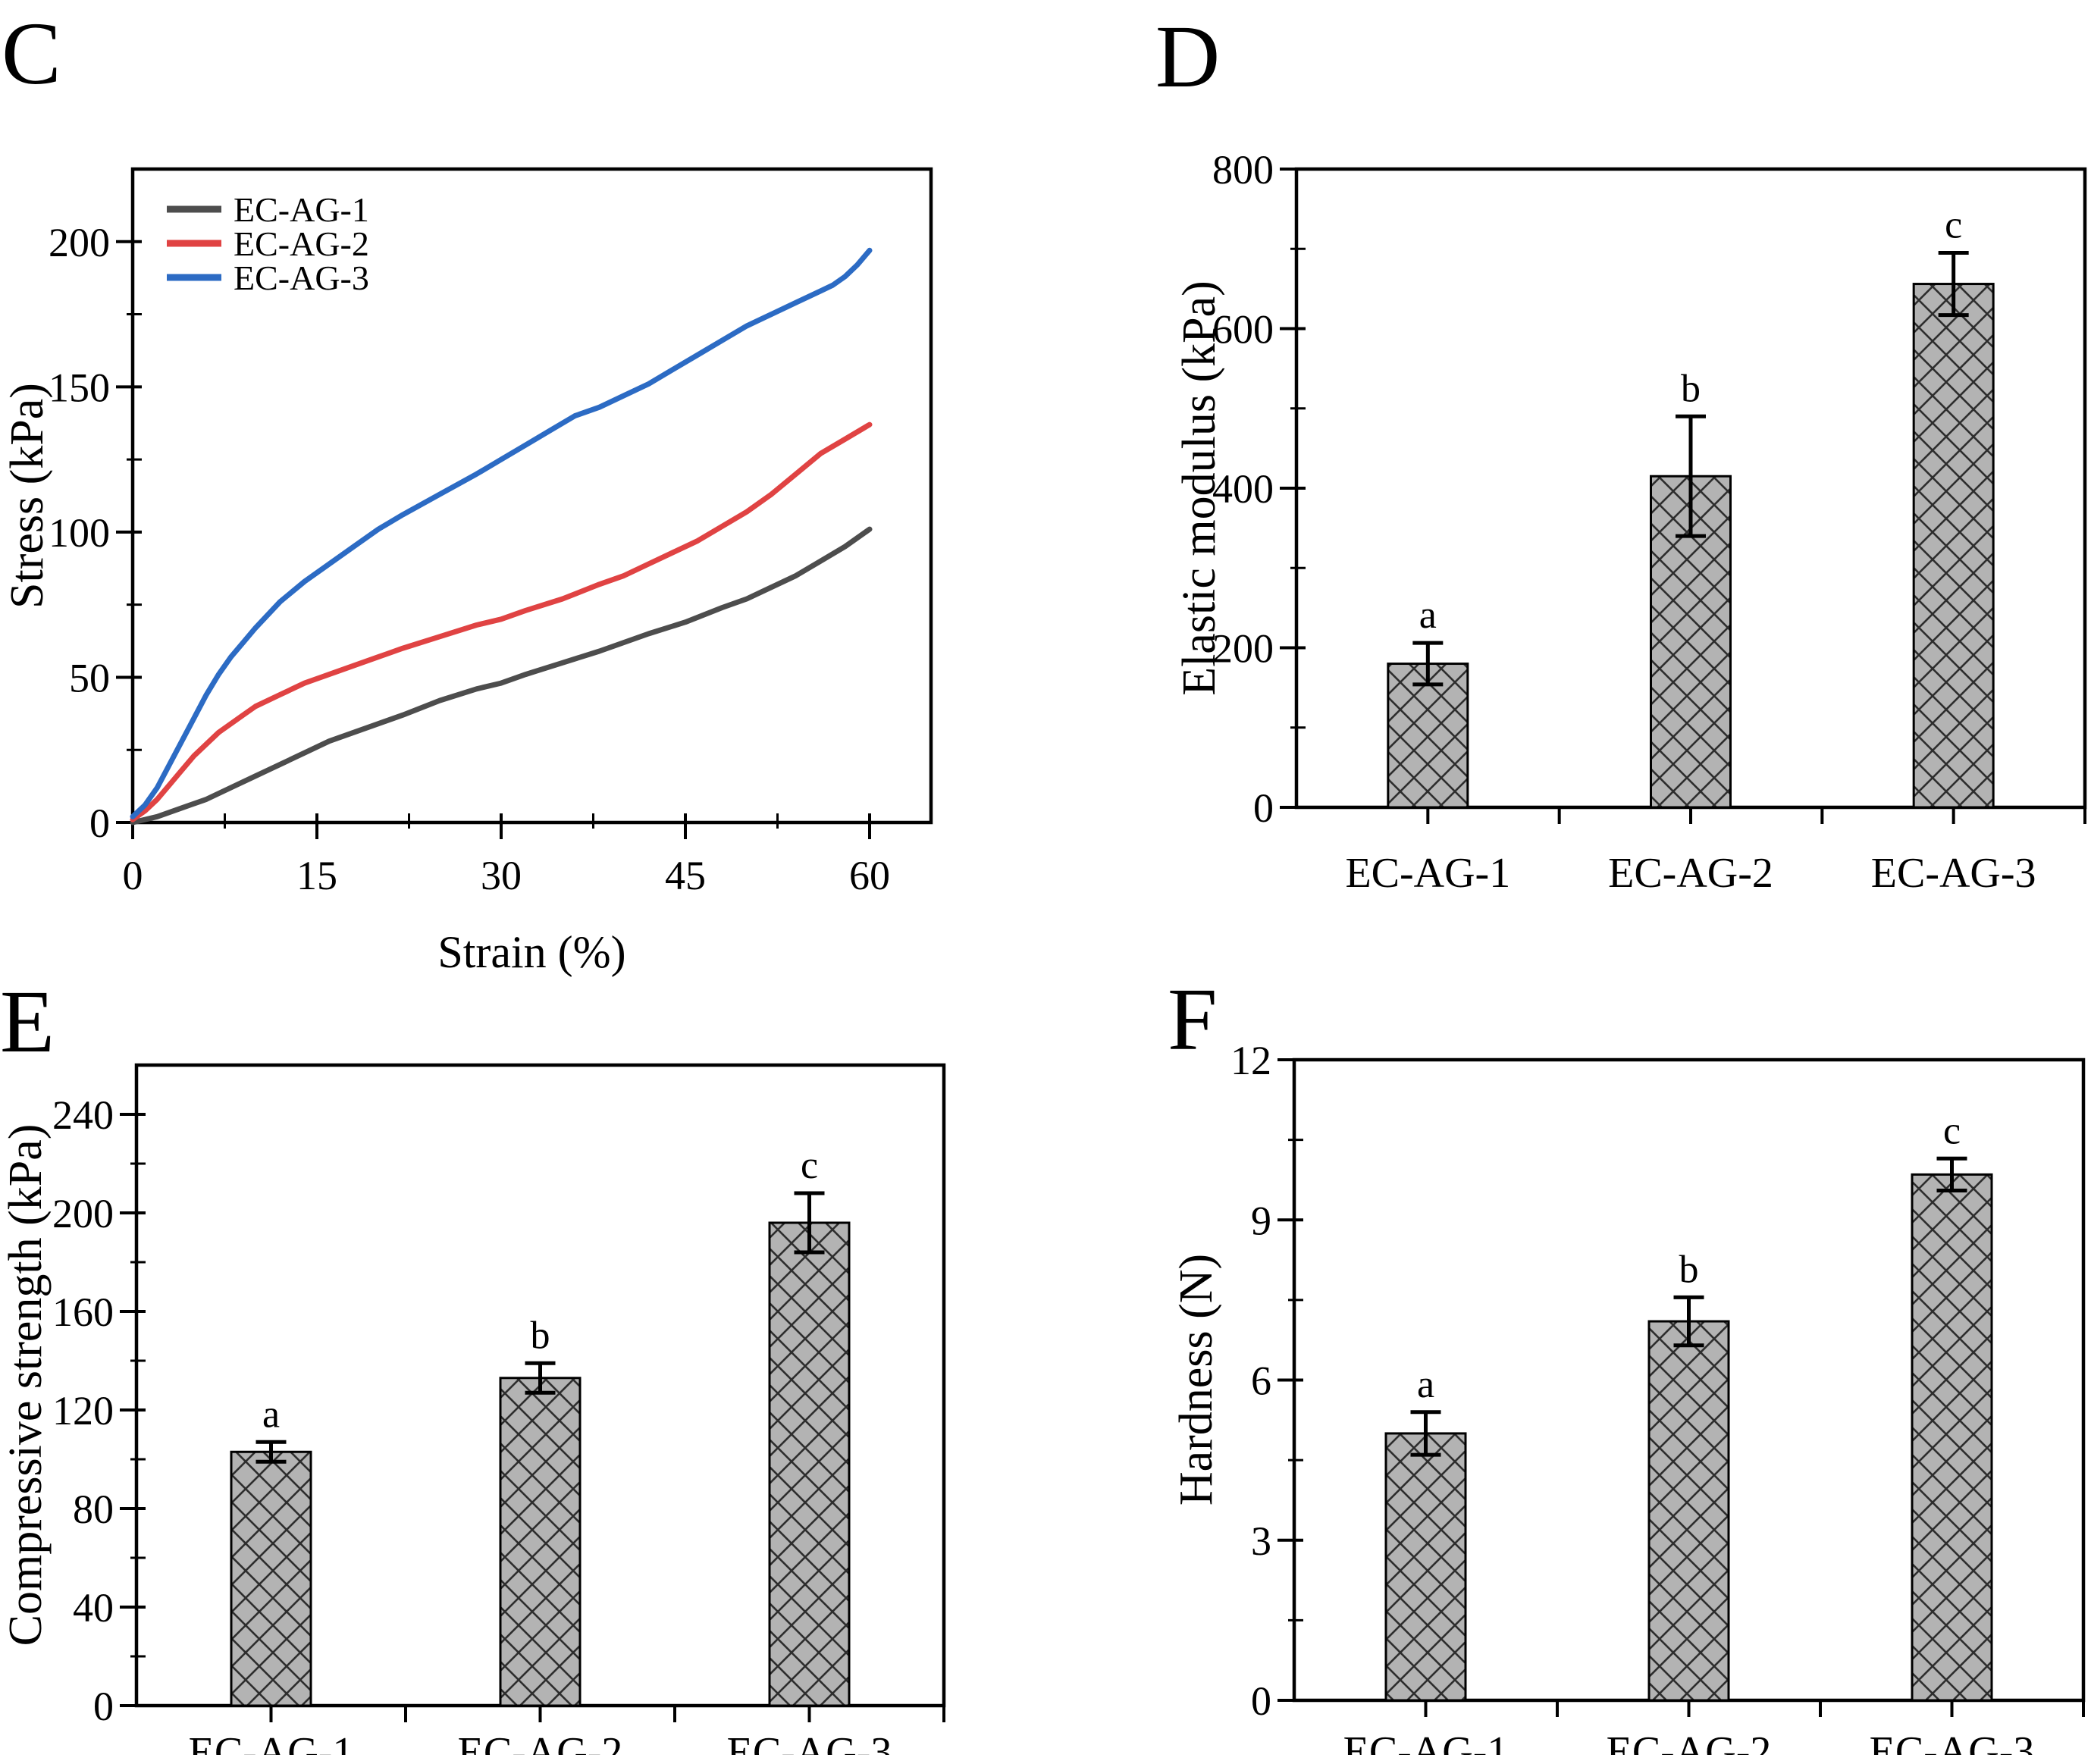 This screenshot has height=1764, width=2091. I want to click on y-tick-label: 6, so click(1261, 1381).